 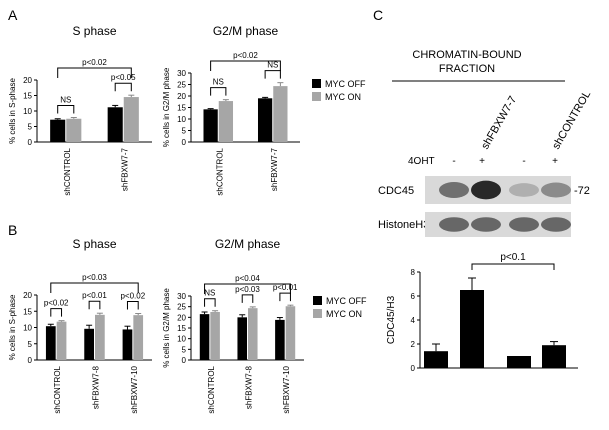 I want to click on treatment-sign-3: -, so click(x=523, y=161).